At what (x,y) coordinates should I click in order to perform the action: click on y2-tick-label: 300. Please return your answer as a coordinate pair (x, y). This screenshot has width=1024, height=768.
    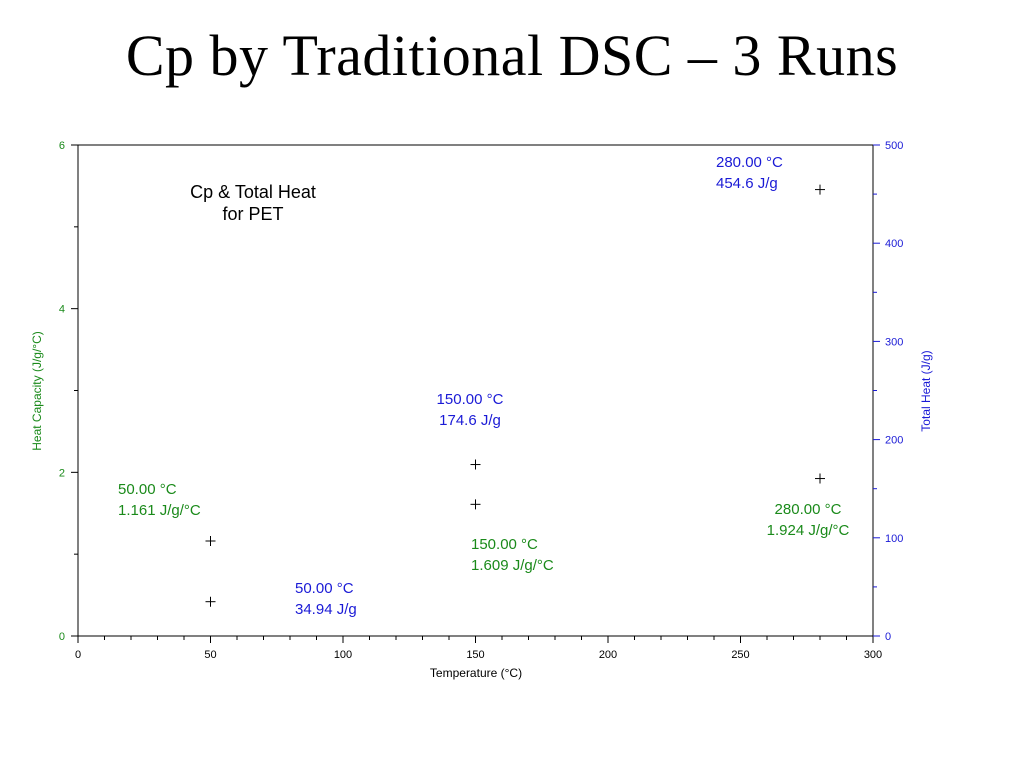
    Looking at the image, I should click on (894, 342).